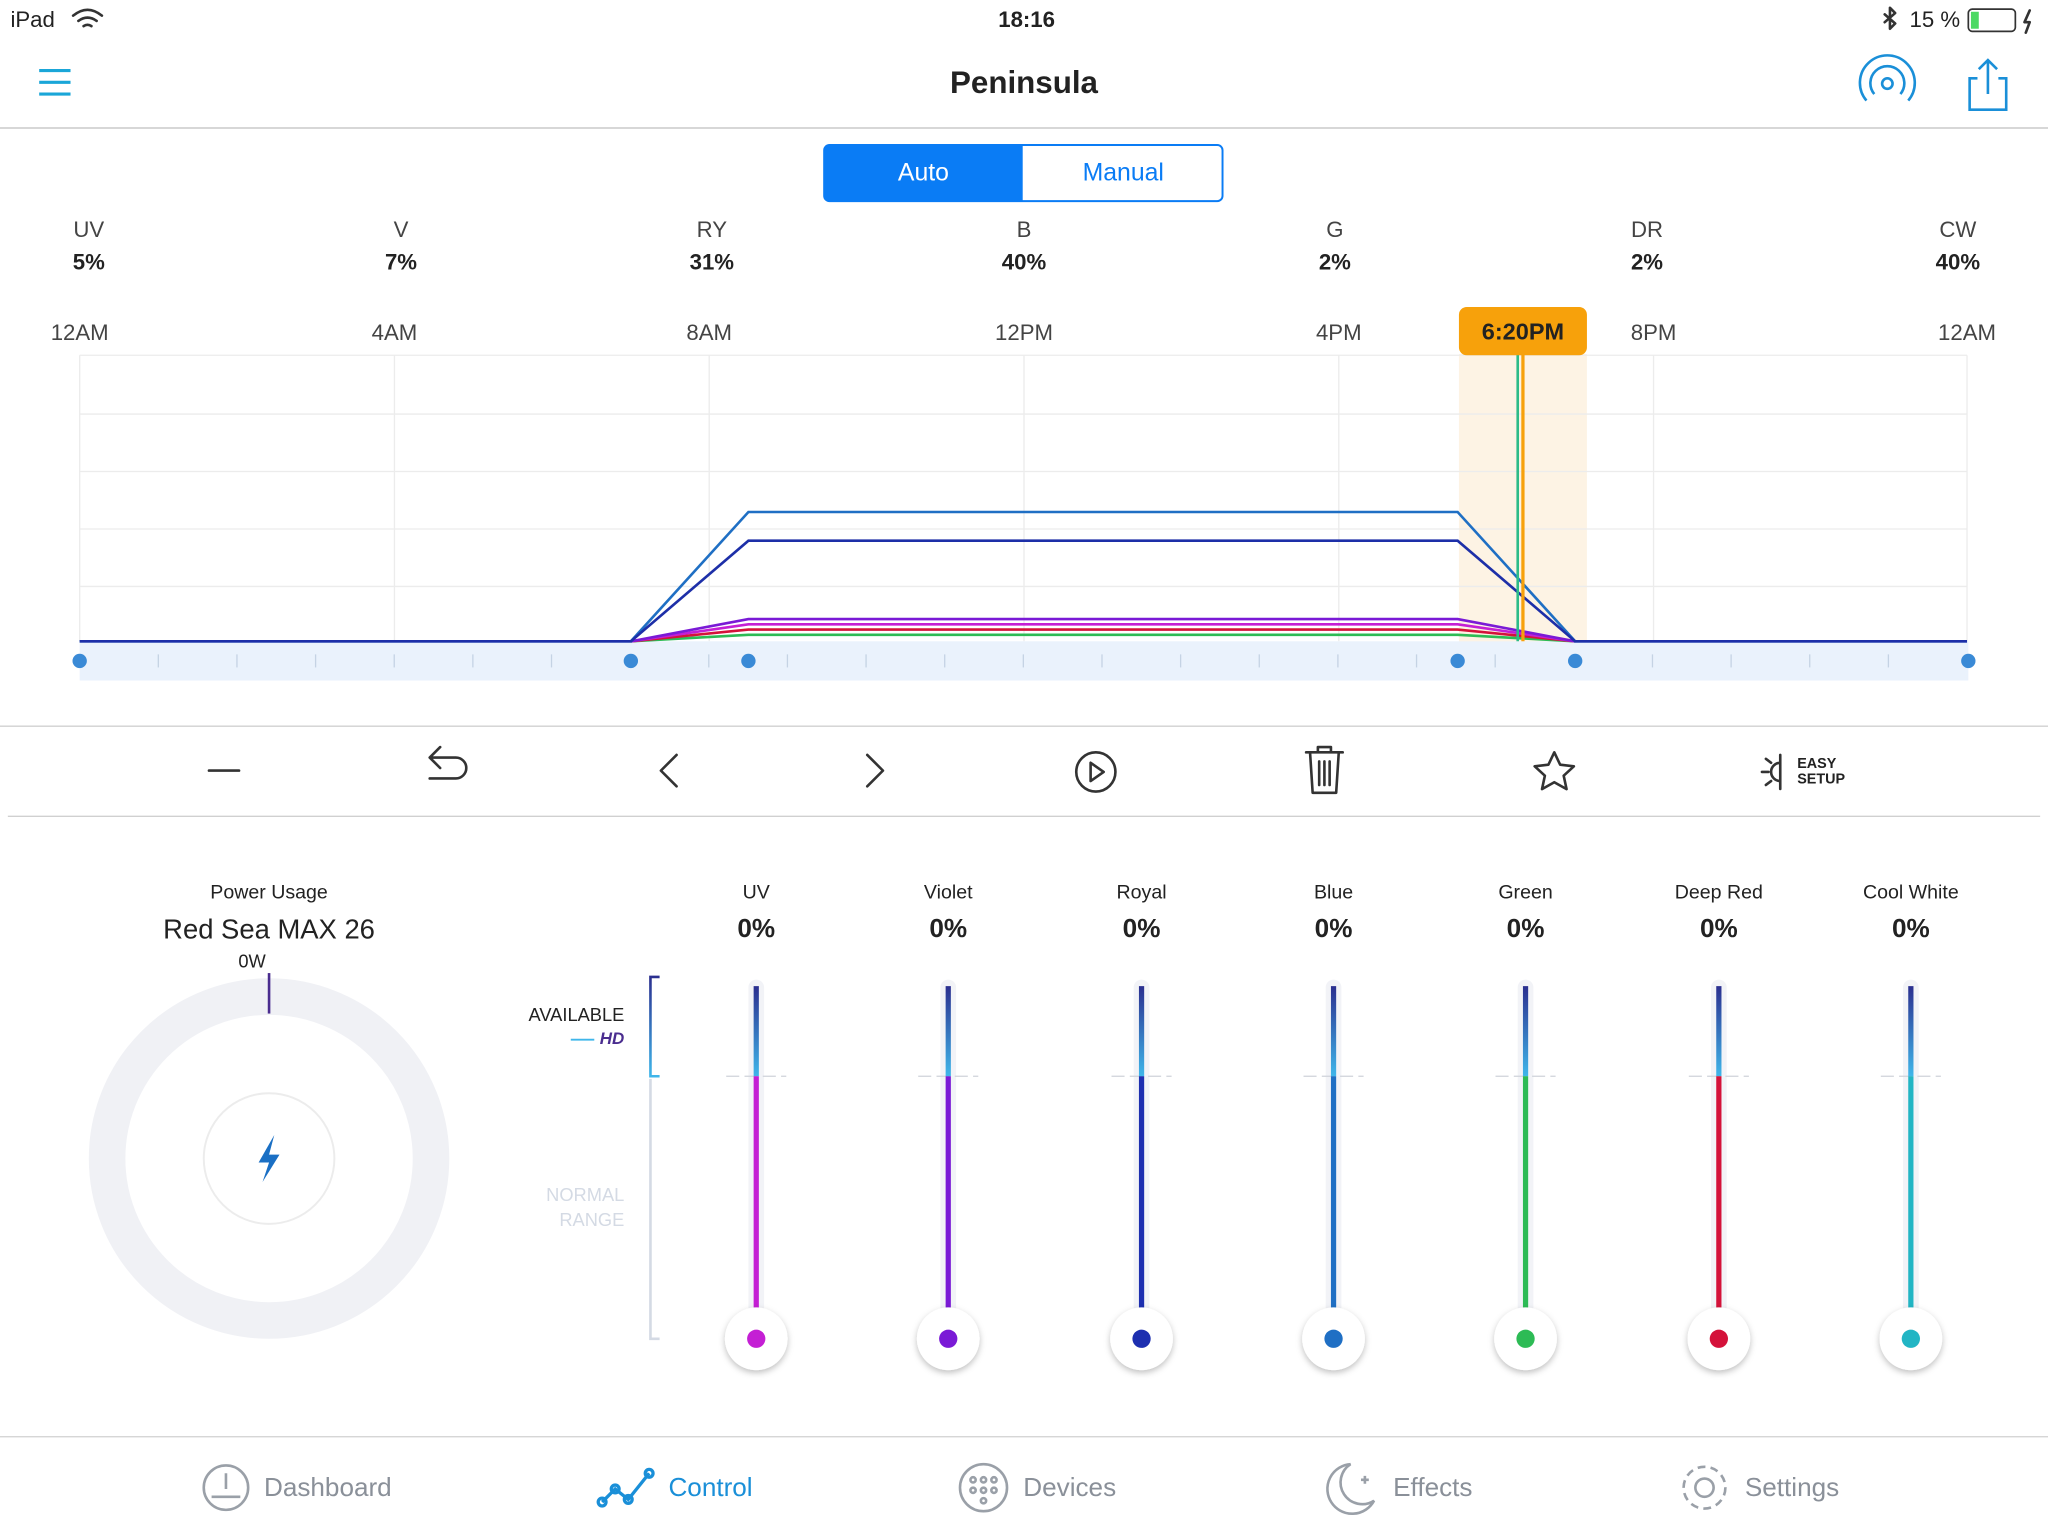 This screenshot has width=2048, height=1536. Describe the element at coordinates (709, 332) in the screenshot. I see `time-label: 8AM` at that location.